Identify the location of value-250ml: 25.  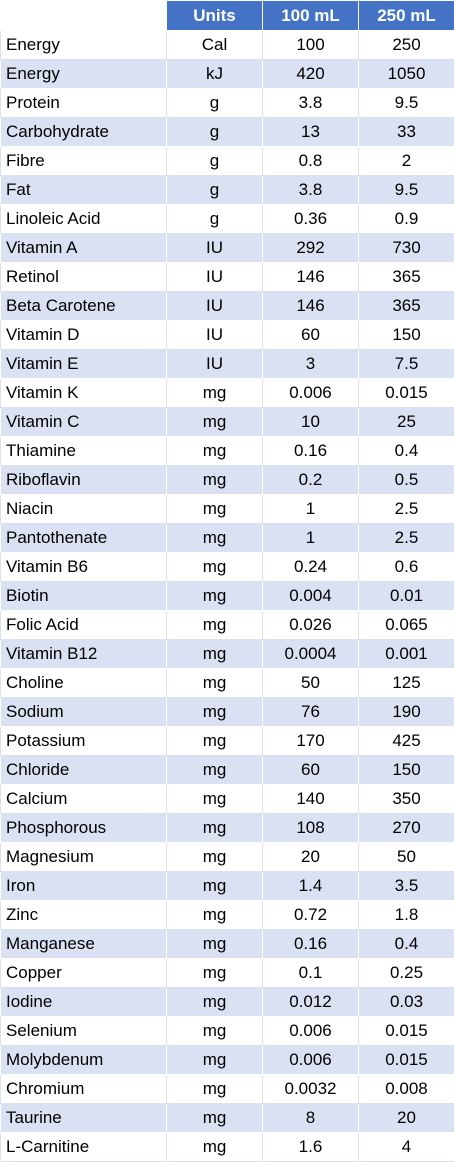
(406, 422).